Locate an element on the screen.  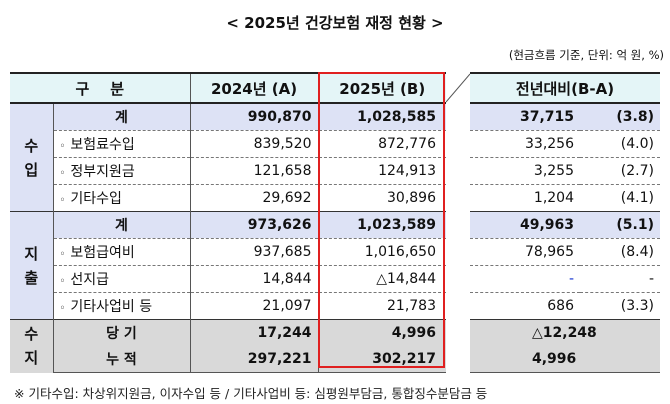
diff-value: 37,715 is located at coordinates (525, 116).